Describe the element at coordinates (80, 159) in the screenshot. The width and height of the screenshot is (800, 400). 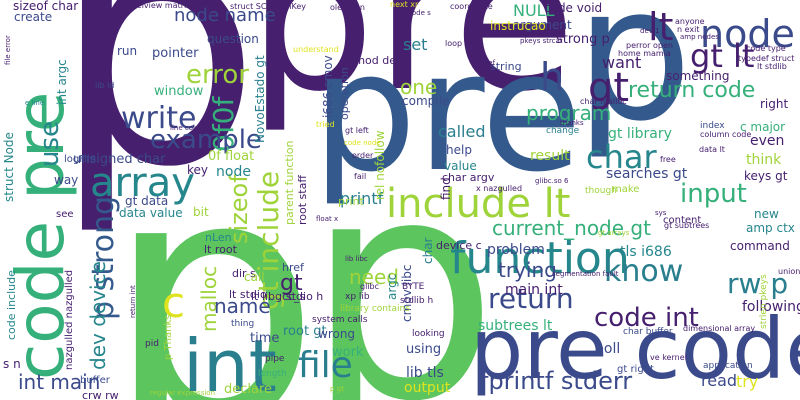
I see `cloud-word: logFile` at that location.